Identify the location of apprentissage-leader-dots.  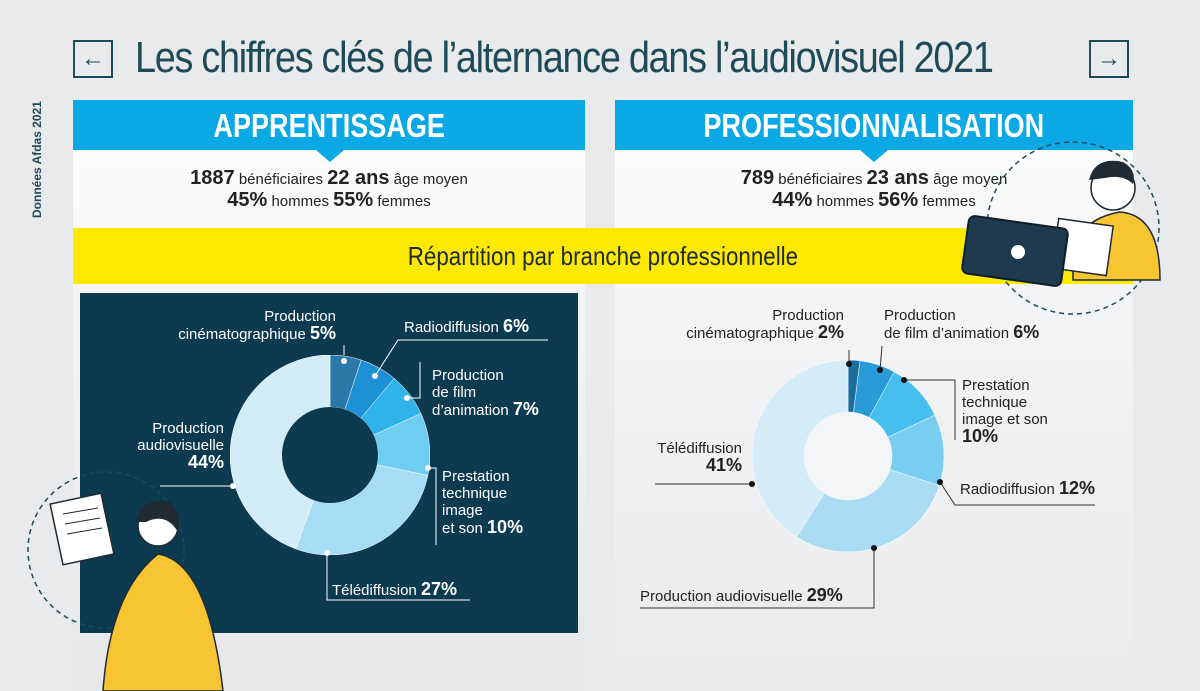
(330, 457).